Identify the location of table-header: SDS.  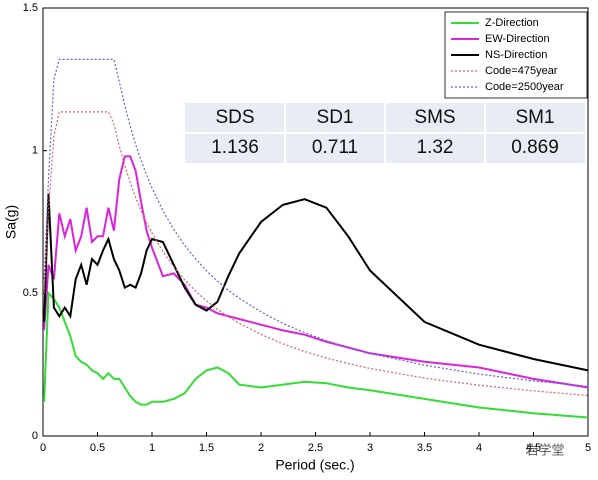
(234, 117).